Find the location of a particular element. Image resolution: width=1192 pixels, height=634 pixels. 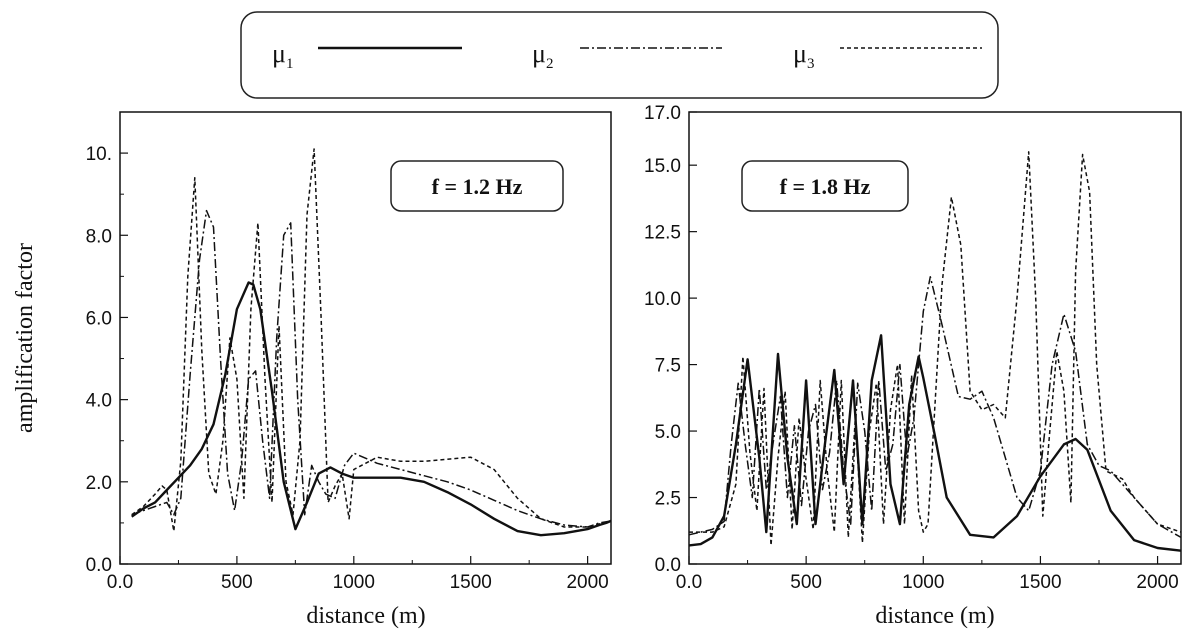

right-y-tick-label: 7.5 is located at coordinates (668, 366).